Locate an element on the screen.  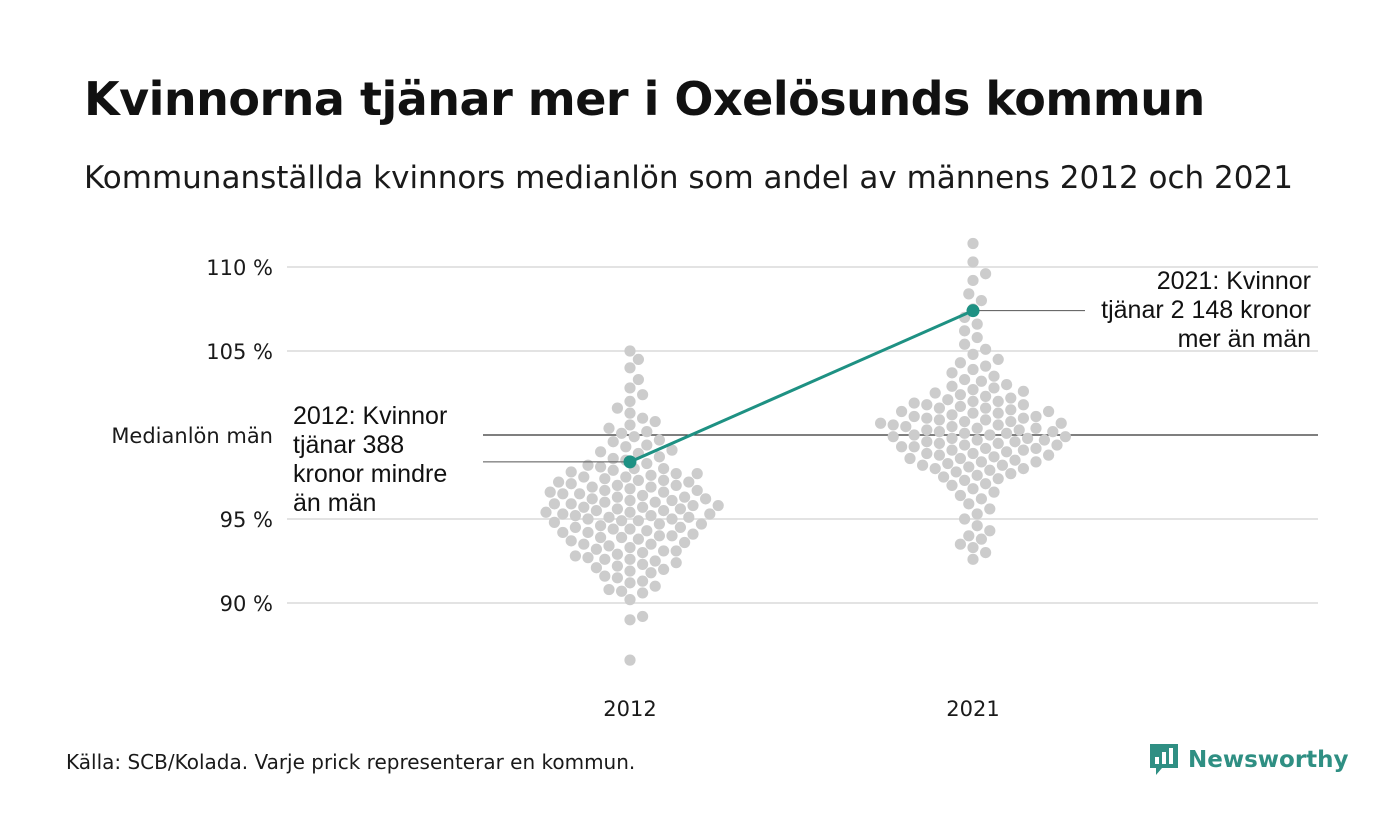
annotation-2012-line: kronor mindre is located at coordinates (370, 474).